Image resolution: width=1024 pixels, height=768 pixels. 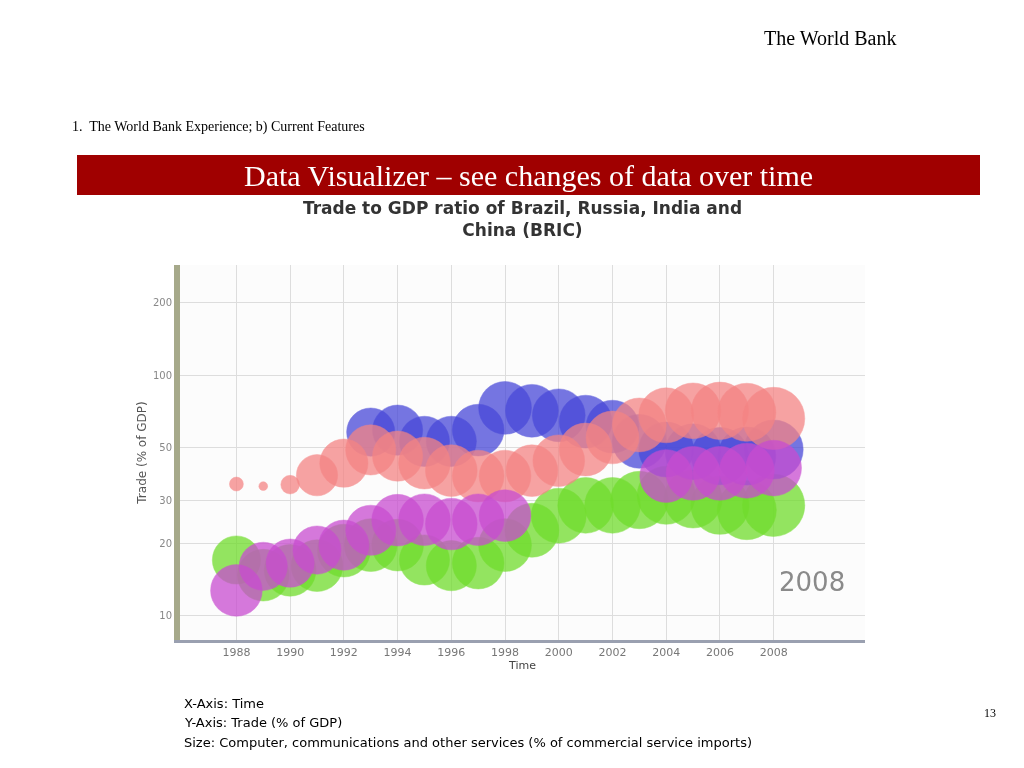 What do you see at coordinates (451, 653) in the screenshot?
I see `x-tick-label: 1996` at bounding box center [451, 653].